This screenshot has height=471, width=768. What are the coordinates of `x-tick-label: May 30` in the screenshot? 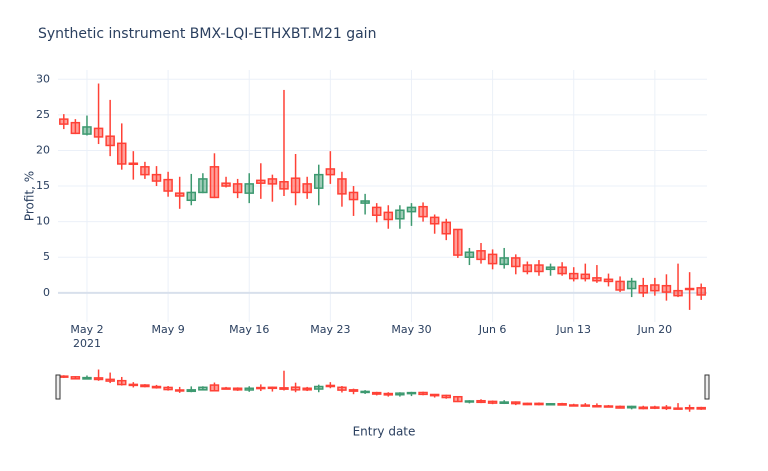 It's located at (411, 329).